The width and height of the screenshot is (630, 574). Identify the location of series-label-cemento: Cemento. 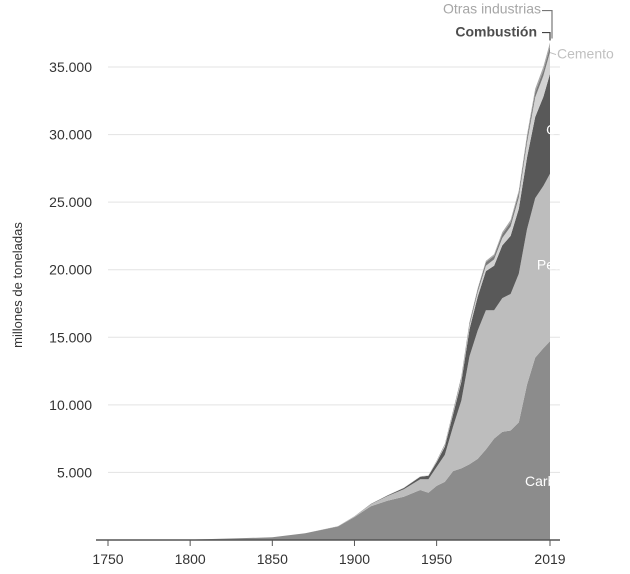
(585, 54).